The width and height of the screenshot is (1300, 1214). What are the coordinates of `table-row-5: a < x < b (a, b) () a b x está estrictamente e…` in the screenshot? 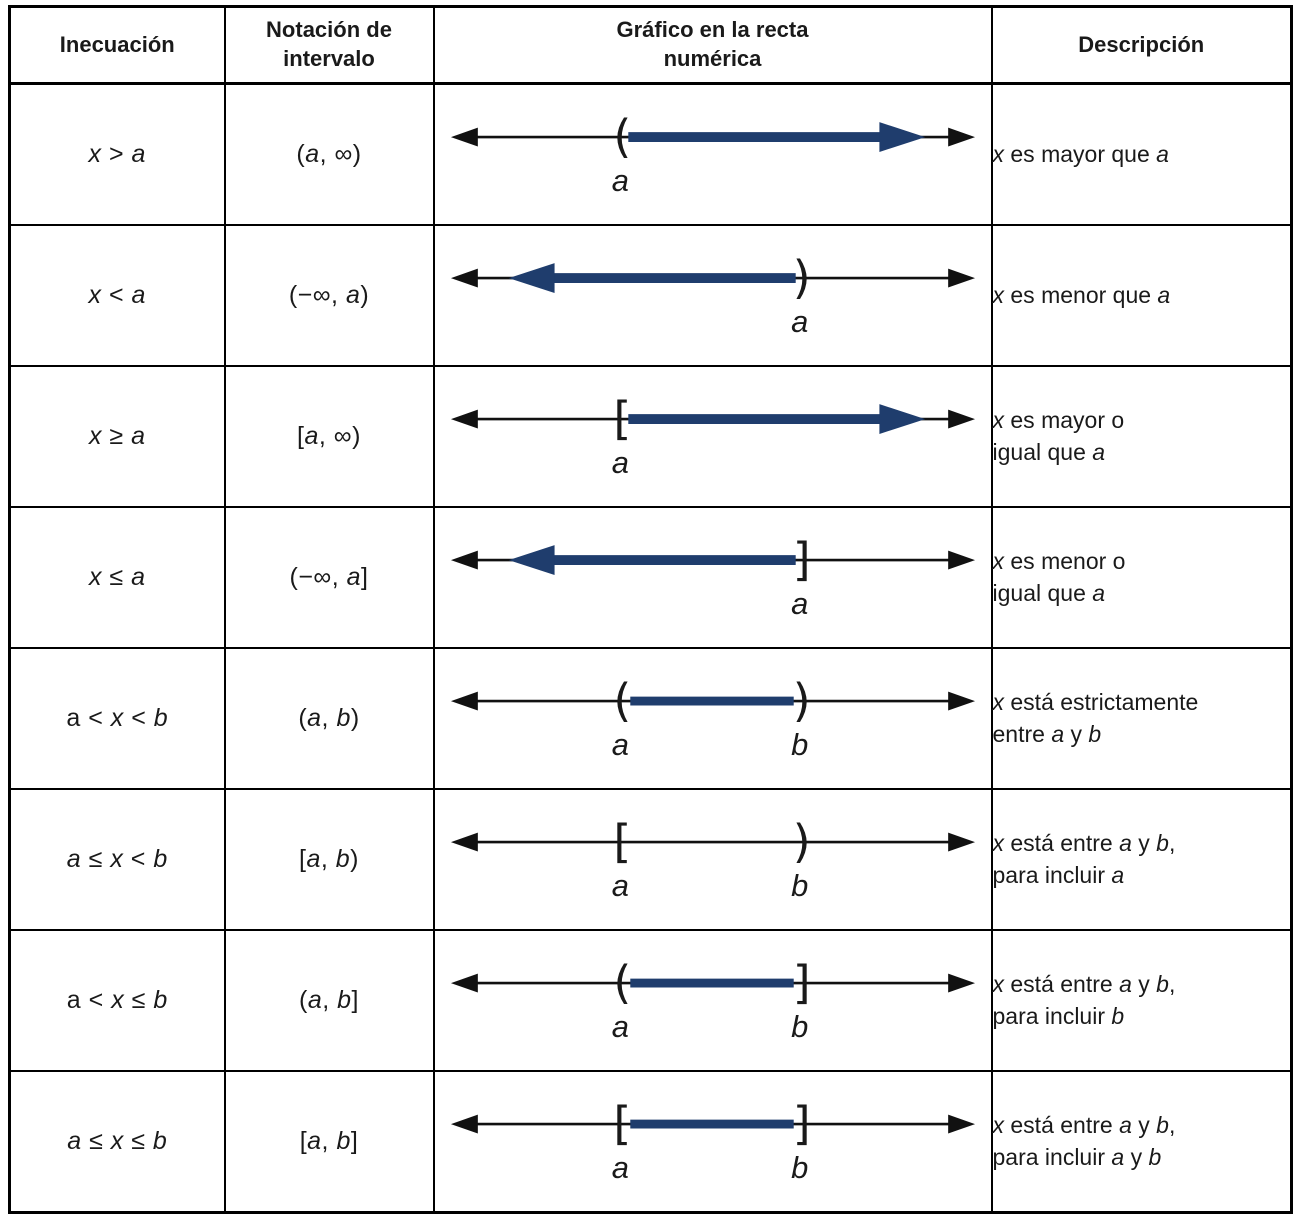 It's located at (650, 718).